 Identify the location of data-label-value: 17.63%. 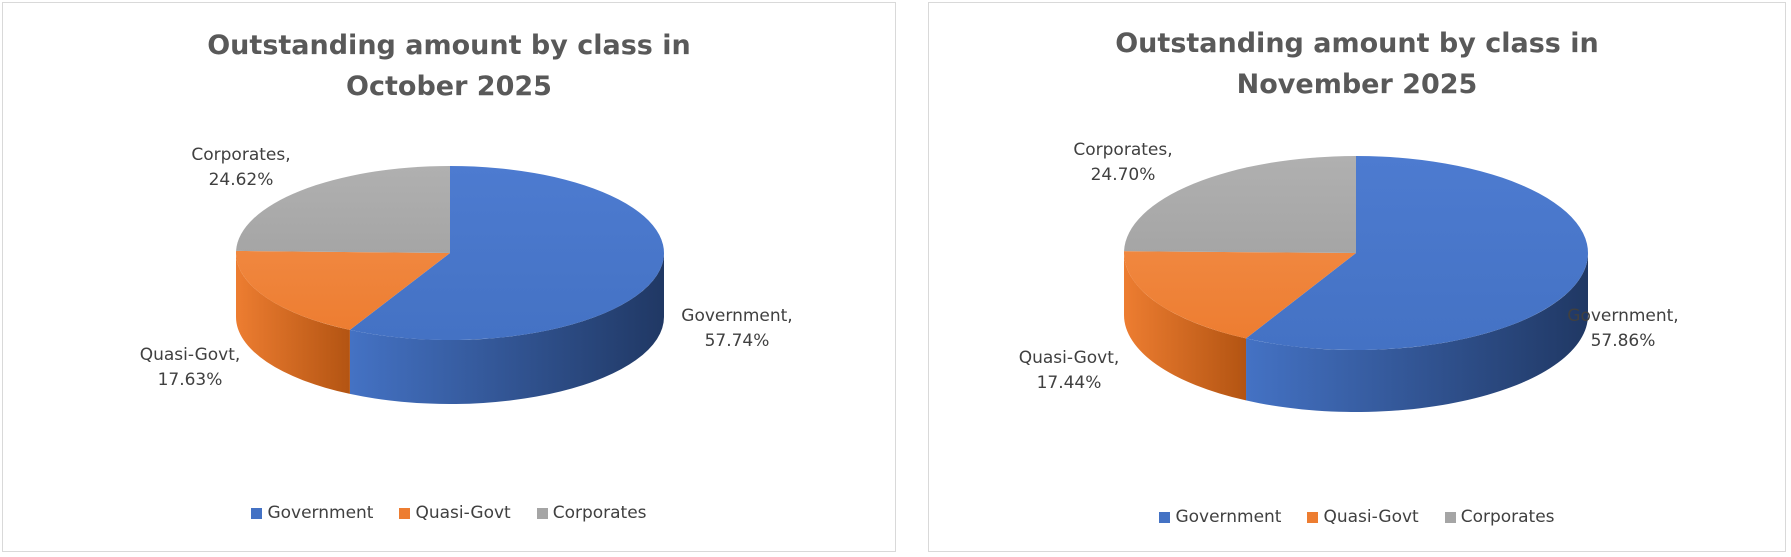
(190, 380).